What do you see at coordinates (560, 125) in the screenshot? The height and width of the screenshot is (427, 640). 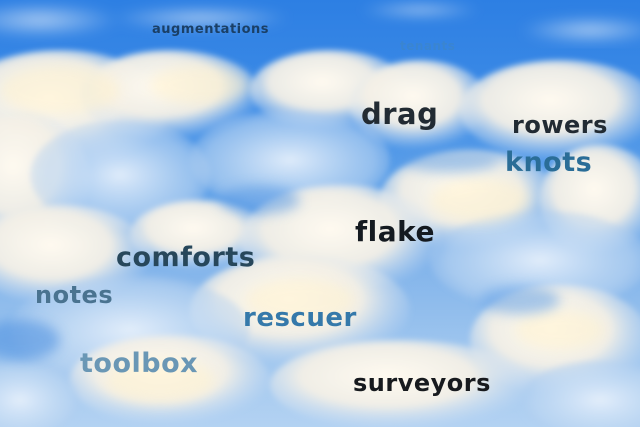 I see `word-rowers: rowers` at bounding box center [560, 125].